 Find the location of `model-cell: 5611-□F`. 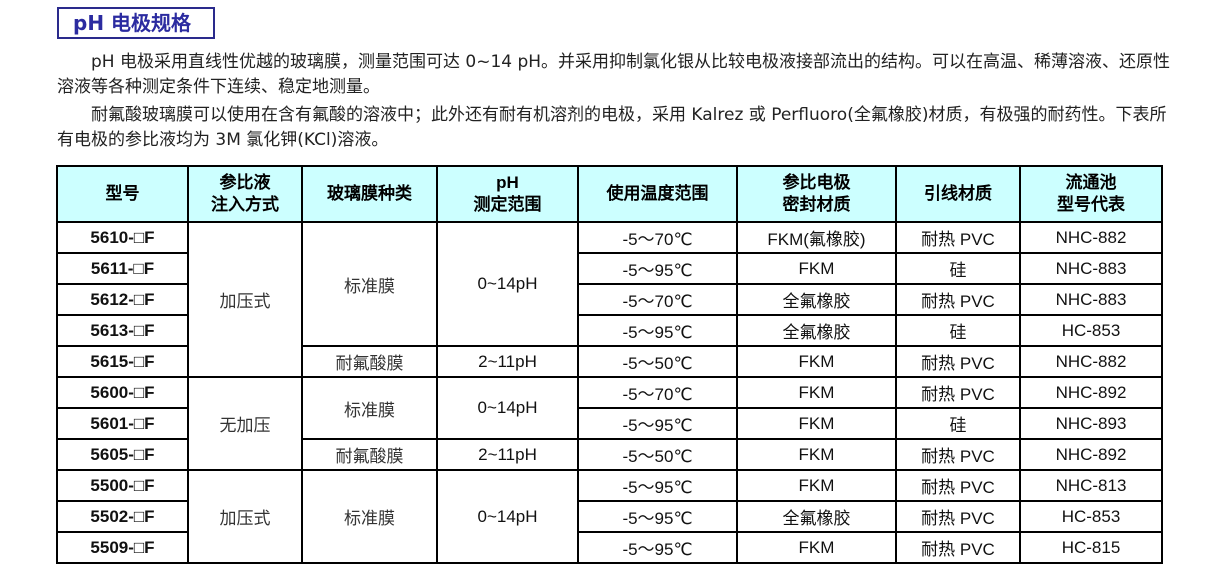

model-cell: 5611-□F is located at coordinates (122, 268).